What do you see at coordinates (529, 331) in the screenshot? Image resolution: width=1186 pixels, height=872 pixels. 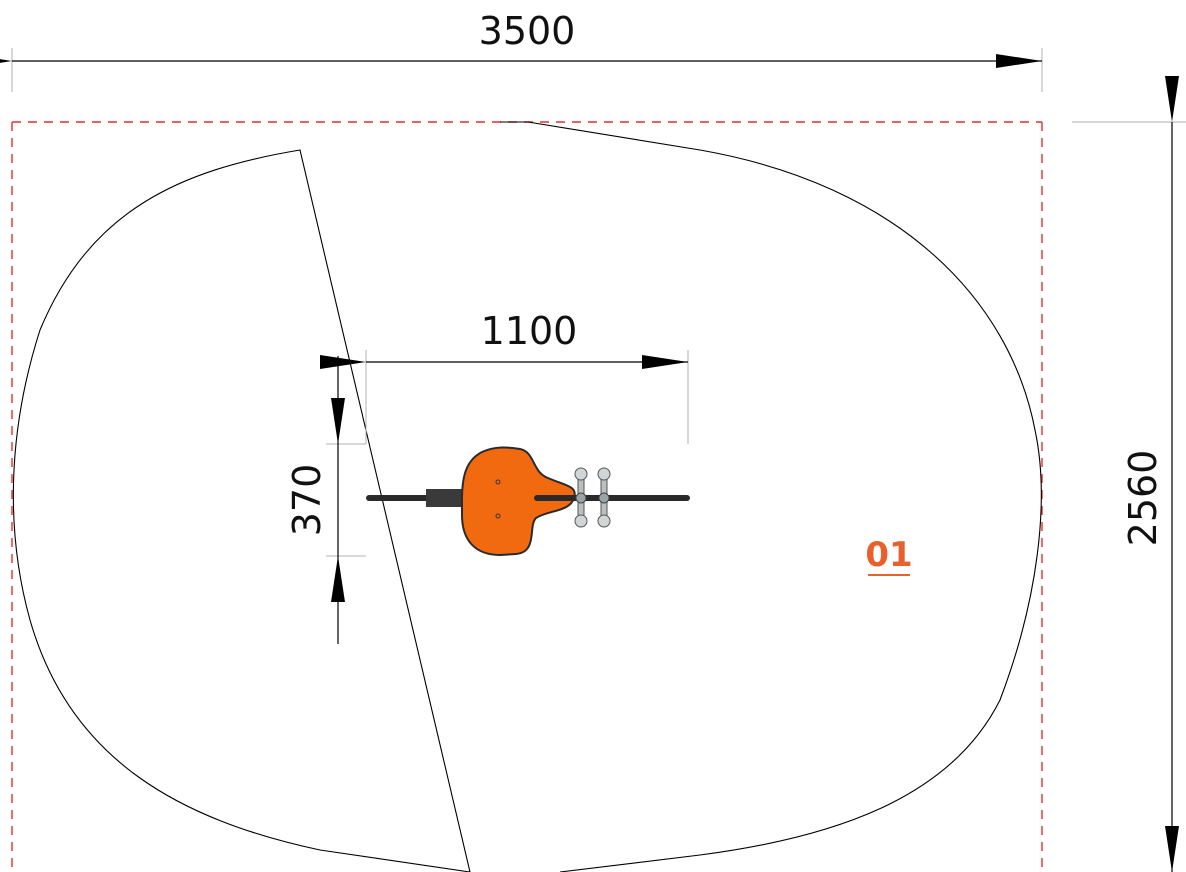 I see `equipment-length-label: 1100` at bounding box center [529, 331].